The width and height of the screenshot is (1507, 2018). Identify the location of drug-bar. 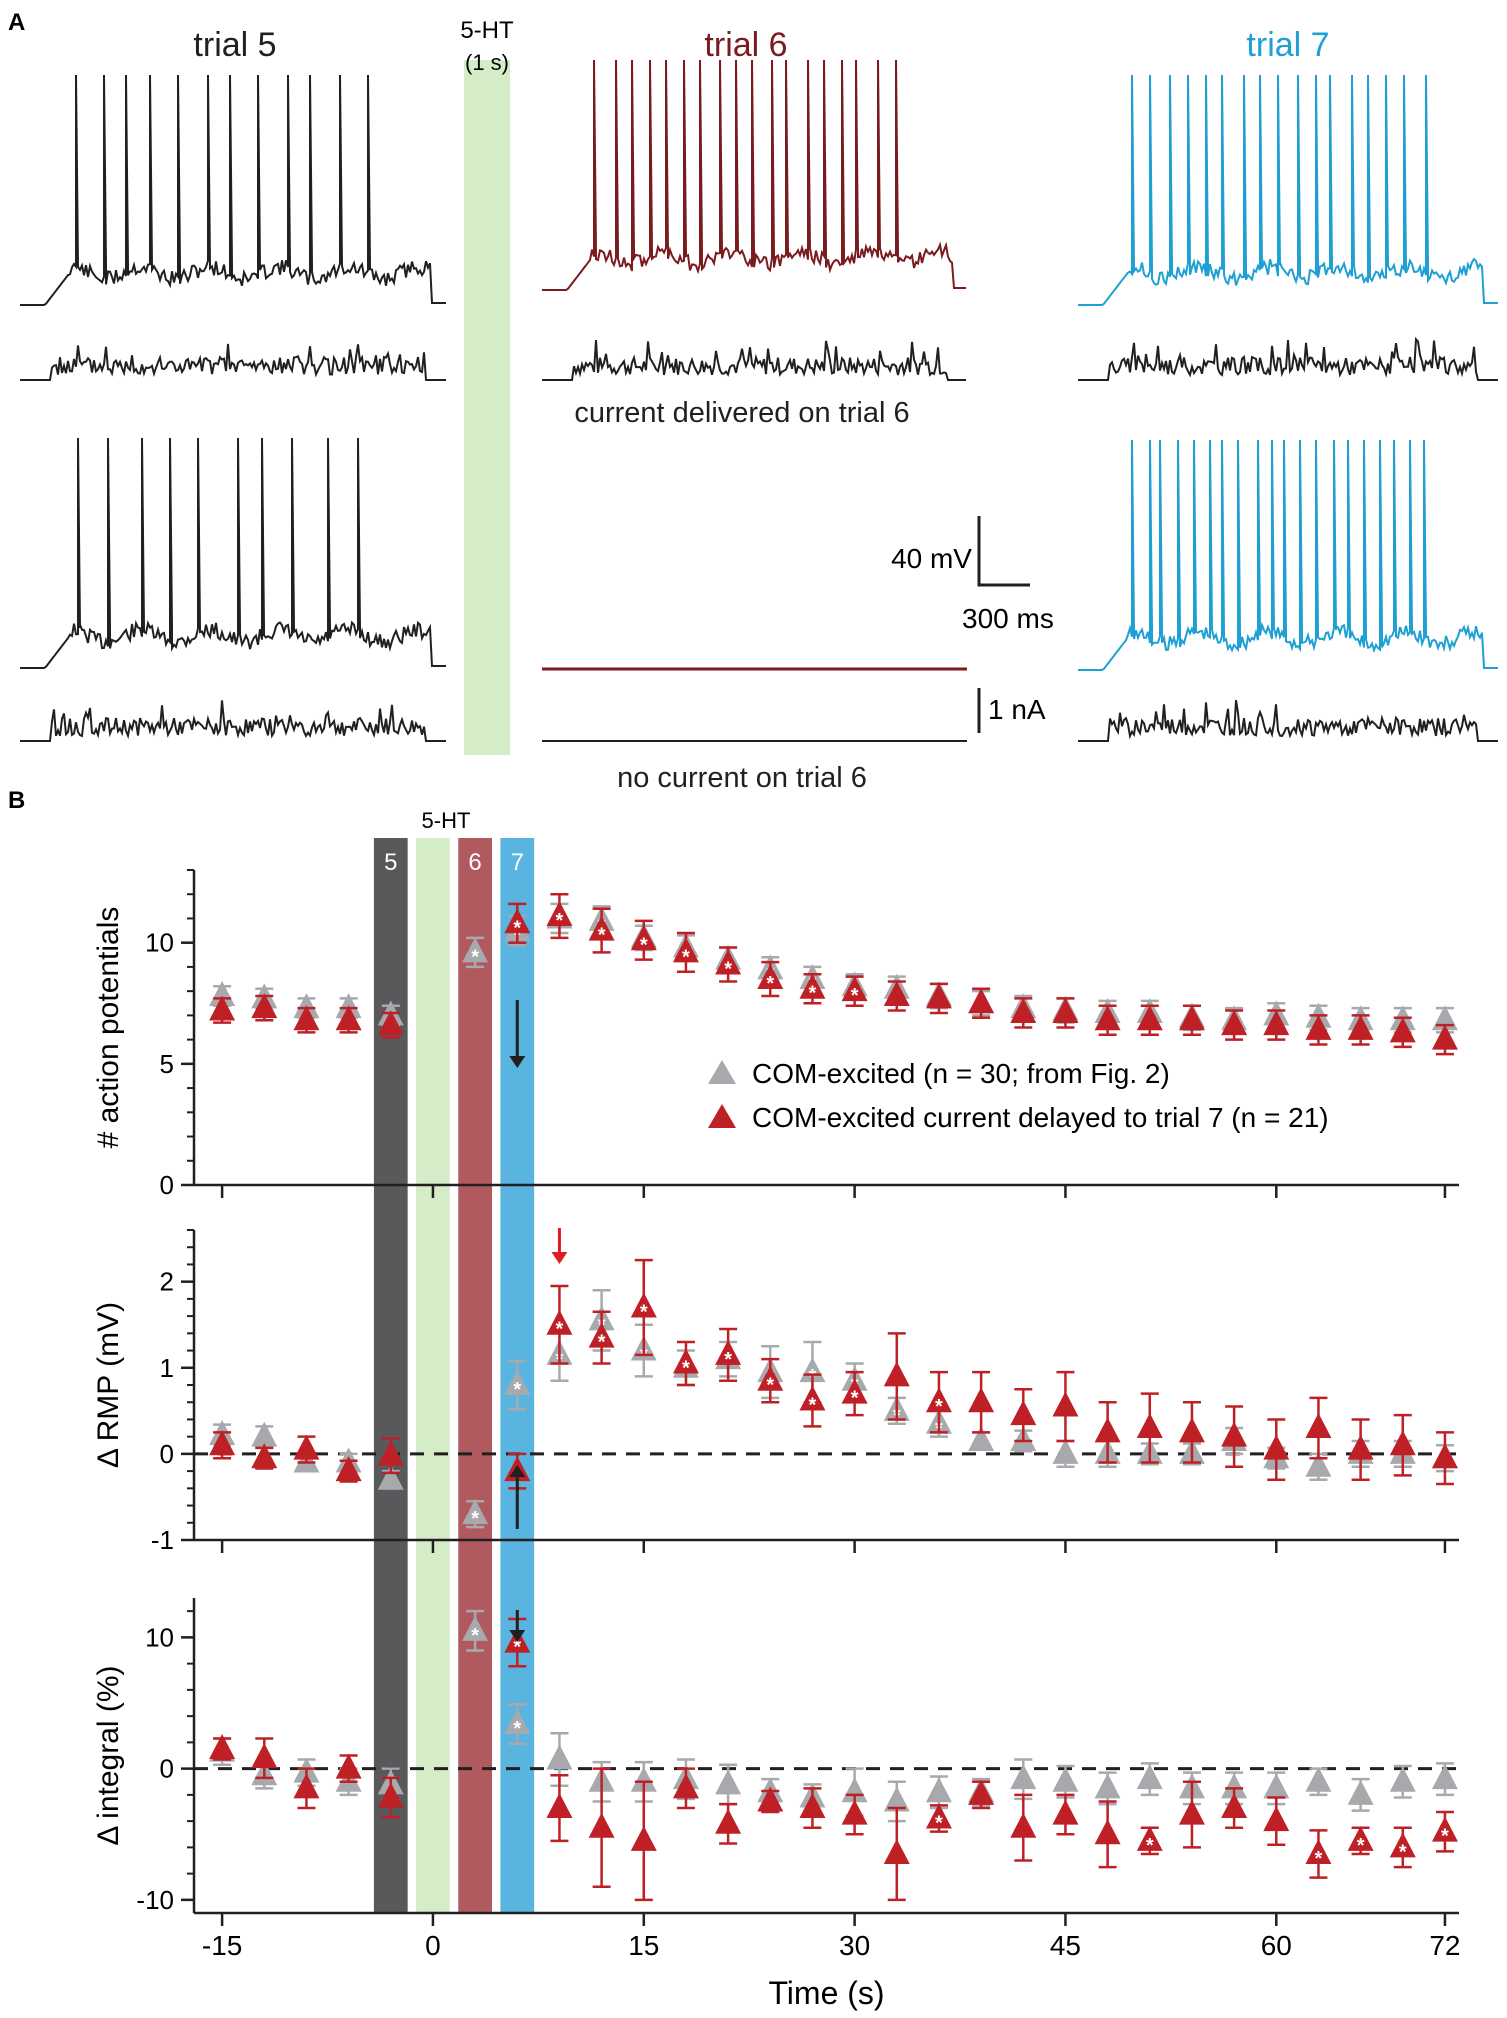
(433, 1375).